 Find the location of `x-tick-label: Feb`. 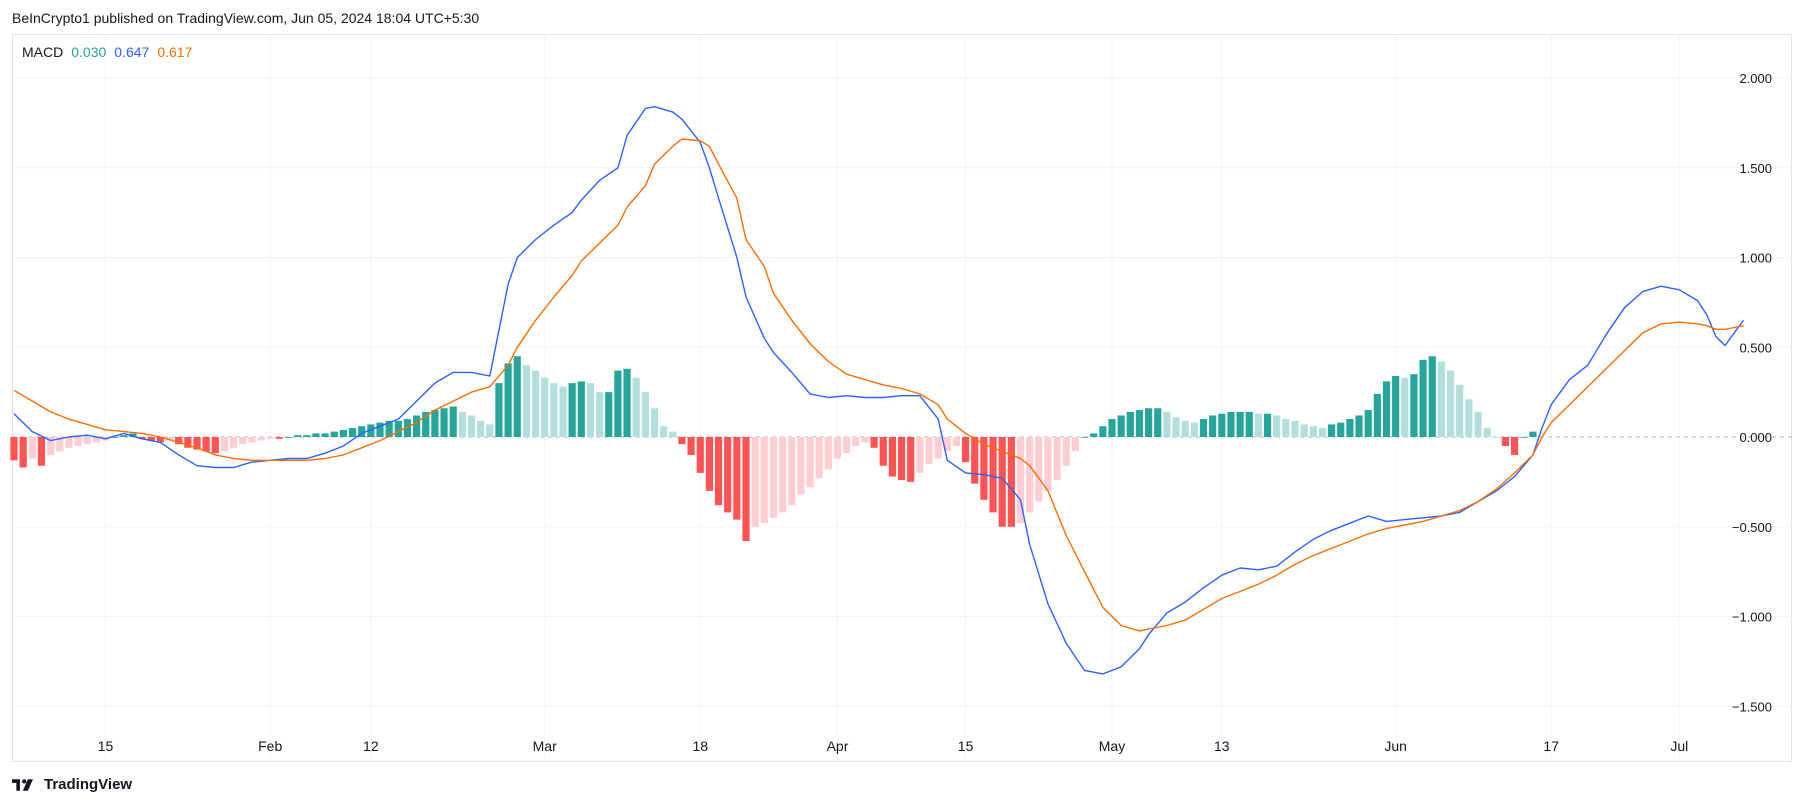

x-tick-label: Feb is located at coordinates (270, 746).